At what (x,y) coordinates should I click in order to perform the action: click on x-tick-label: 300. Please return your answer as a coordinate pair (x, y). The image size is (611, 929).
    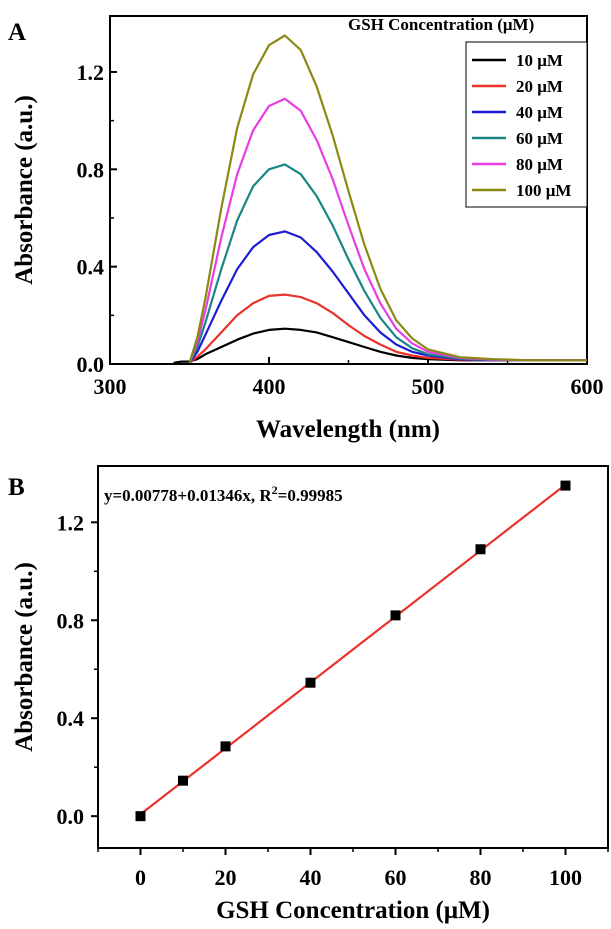
    Looking at the image, I should click on (110, 386).